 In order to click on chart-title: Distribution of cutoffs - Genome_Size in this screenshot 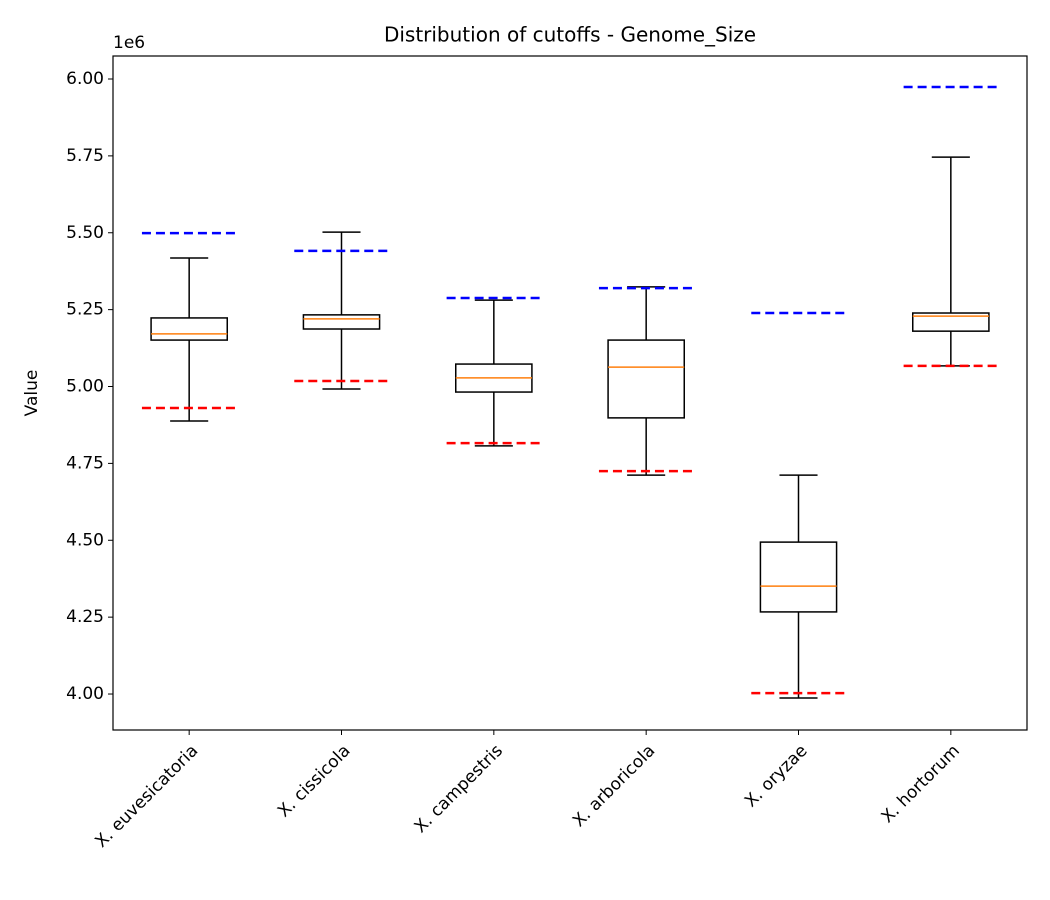, I will do `click(570, 35)`.